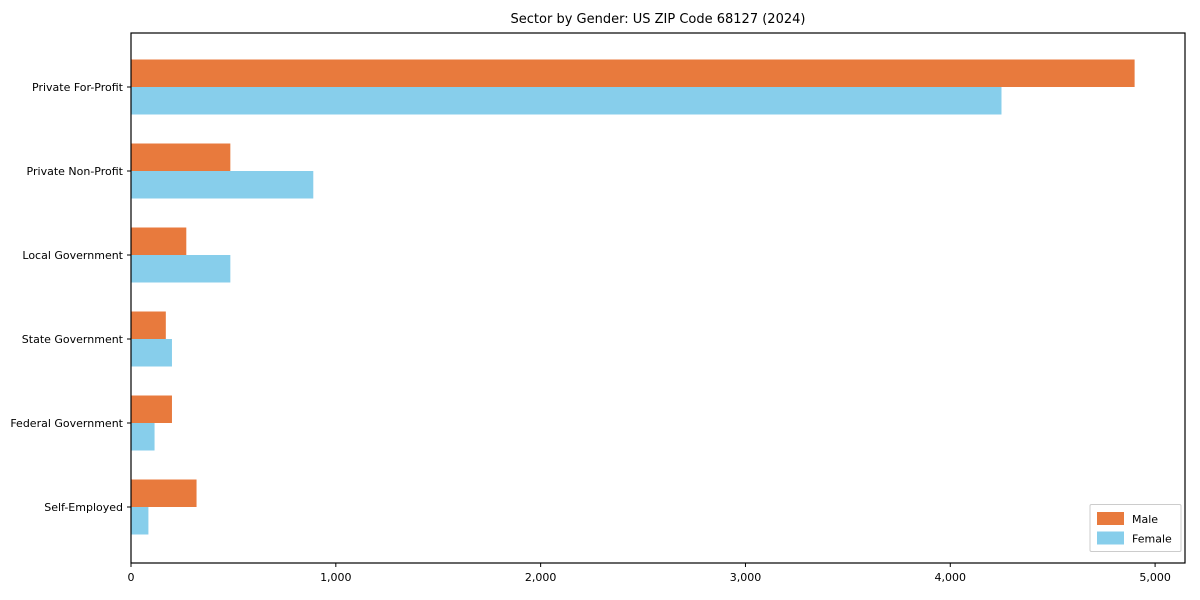 This screenshot has height=600, width=1200. I want to click on bar-male-federal-government, so click(151, 409).